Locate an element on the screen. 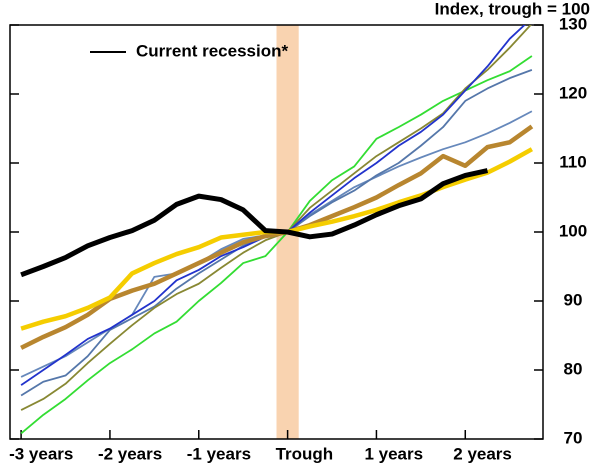  y-tick-label: 130 is located at coordinates (573, 23).